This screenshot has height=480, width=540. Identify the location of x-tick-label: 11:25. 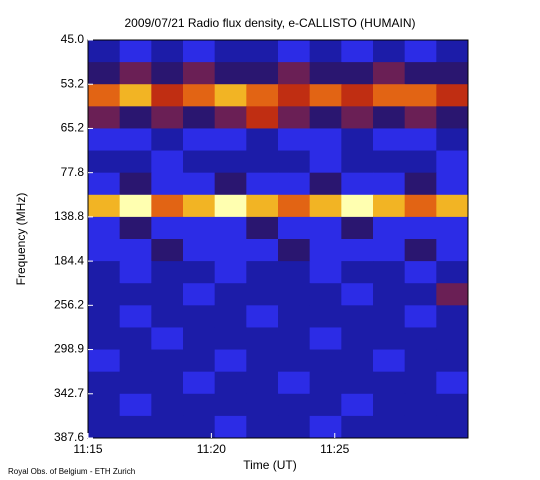
(334, 449).